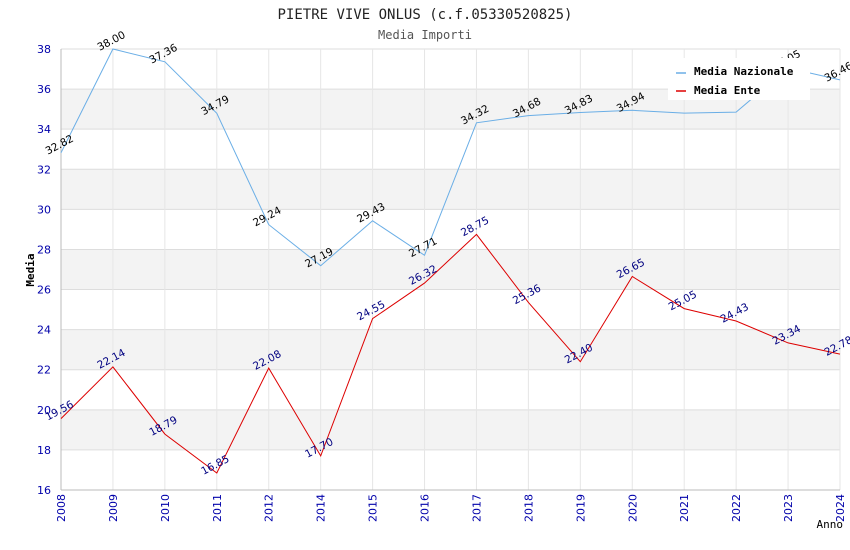 This screenshot has height=550, width=850. What do you see at coordinates (735, 313) in the screenshot?
I see `data-label-ente: 24.43` at bounding box center [735, 313].